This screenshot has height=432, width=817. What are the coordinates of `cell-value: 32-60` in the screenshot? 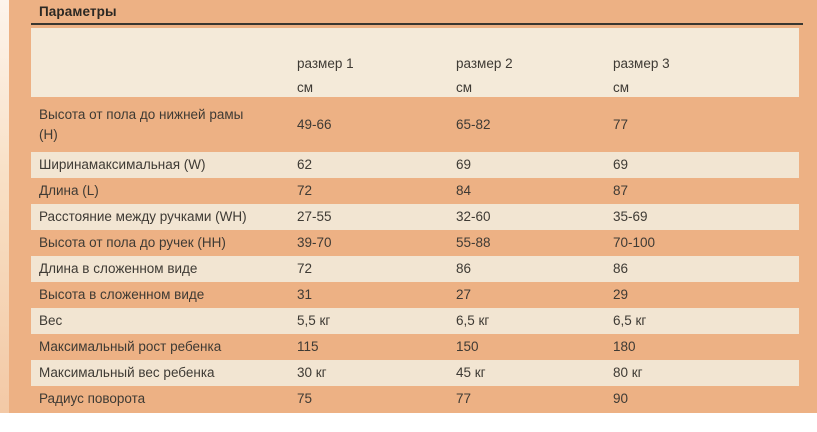 It's located at (473, 216).